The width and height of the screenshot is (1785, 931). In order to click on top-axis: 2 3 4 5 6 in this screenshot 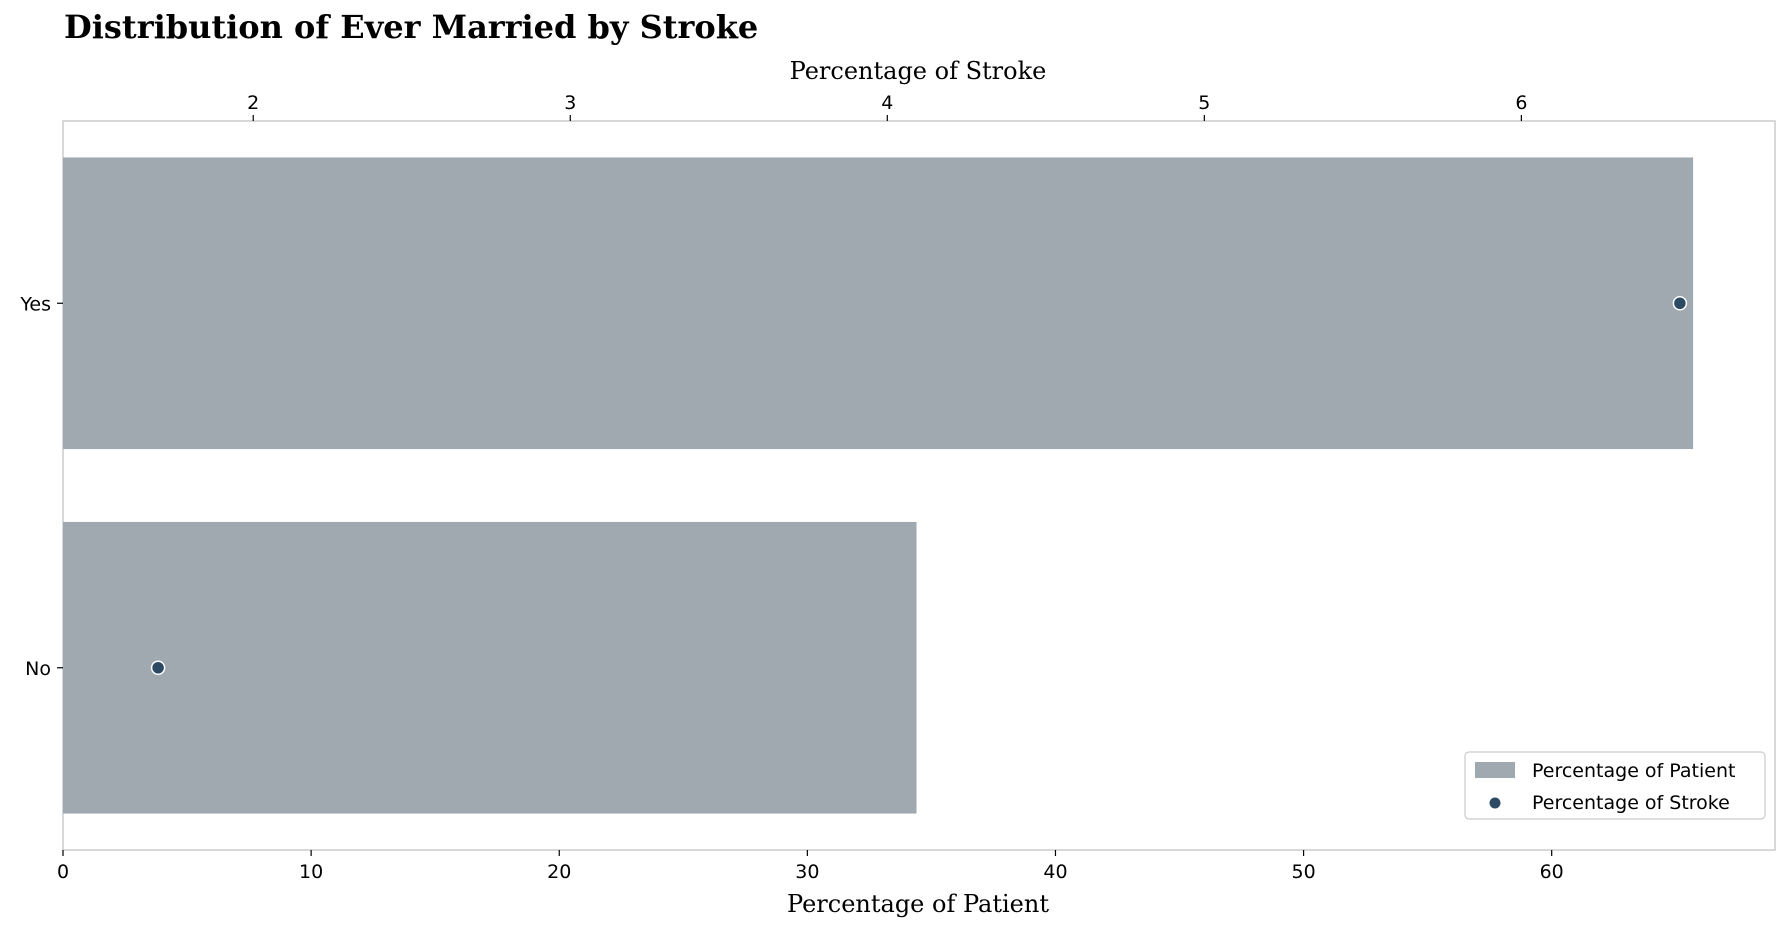, I will do `click(887, 106)`.